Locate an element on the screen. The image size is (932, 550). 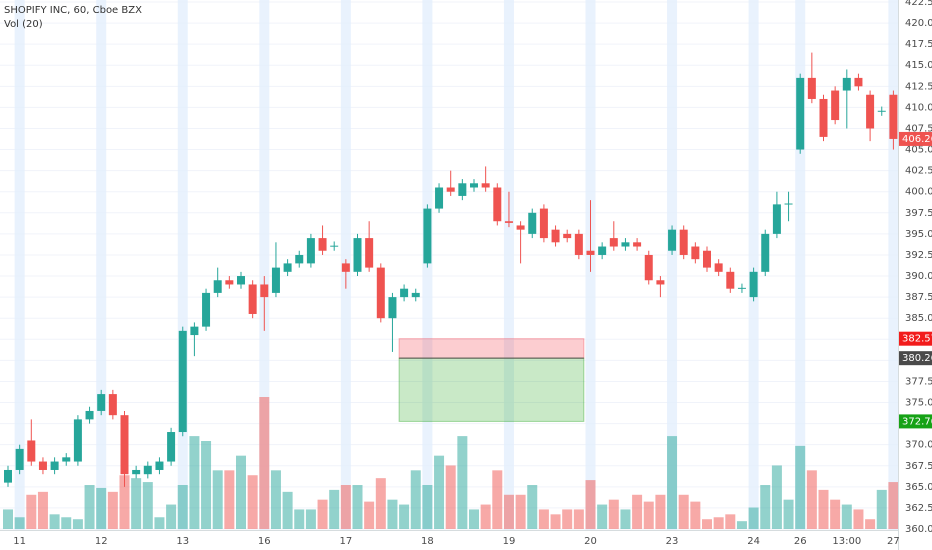
y-tick-label: 395.00 is located at coordinates (918, 234).